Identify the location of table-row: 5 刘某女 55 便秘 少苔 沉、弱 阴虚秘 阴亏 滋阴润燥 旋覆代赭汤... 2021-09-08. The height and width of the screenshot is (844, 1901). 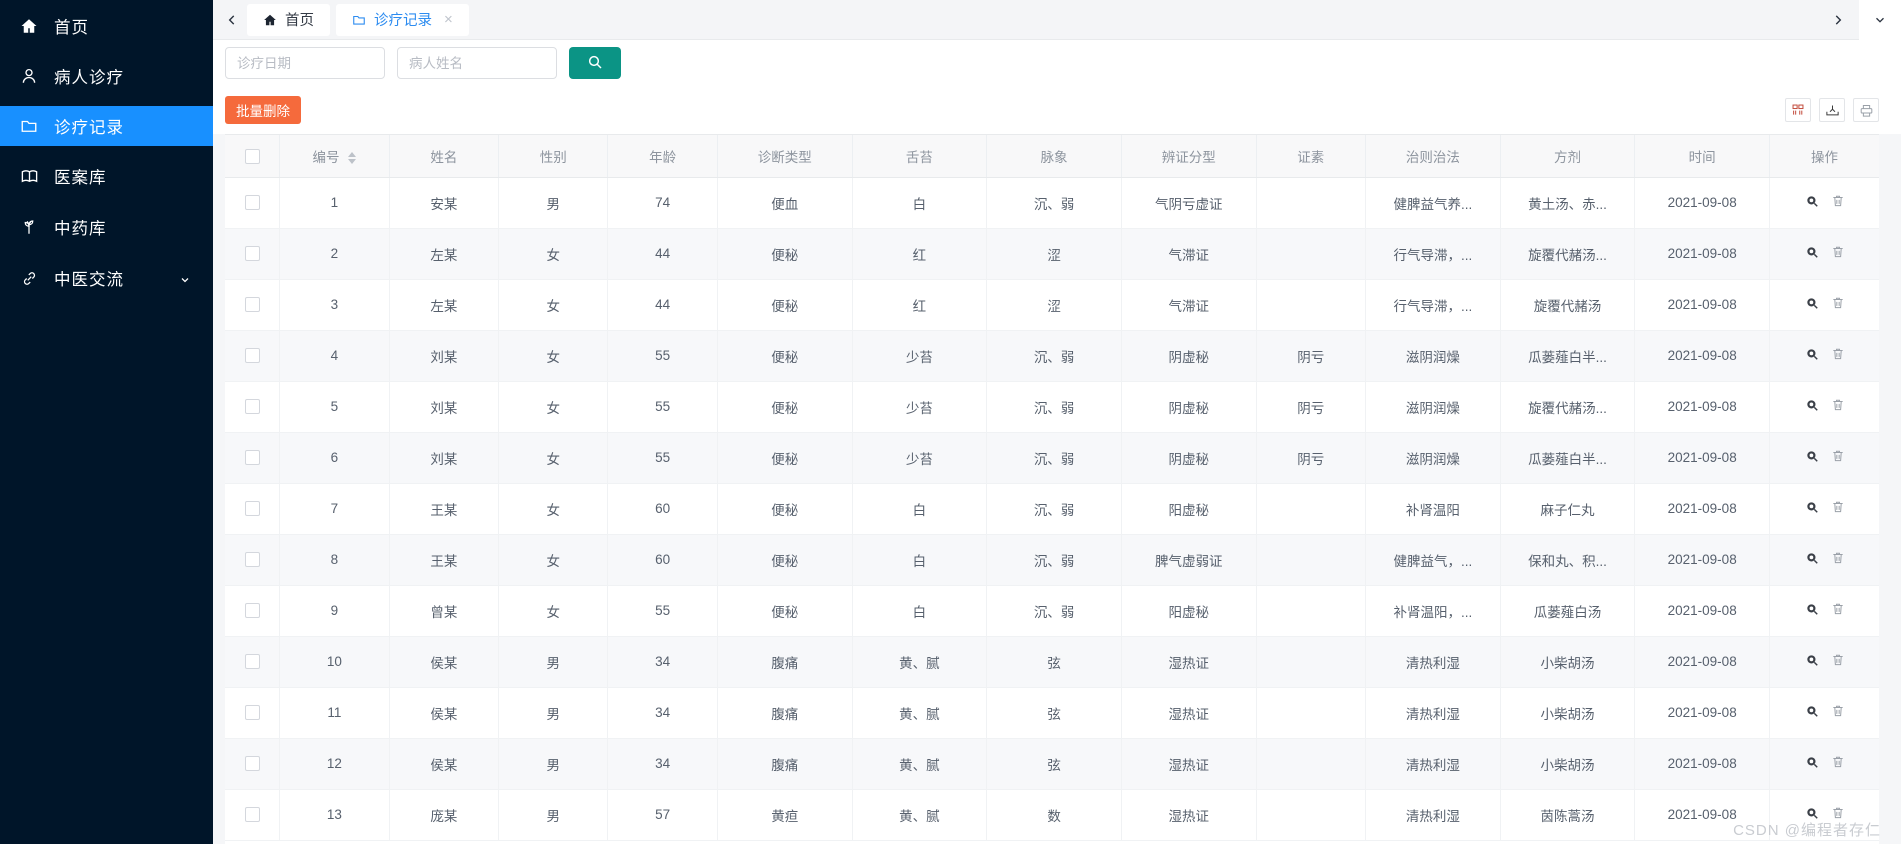
(1052, 407).